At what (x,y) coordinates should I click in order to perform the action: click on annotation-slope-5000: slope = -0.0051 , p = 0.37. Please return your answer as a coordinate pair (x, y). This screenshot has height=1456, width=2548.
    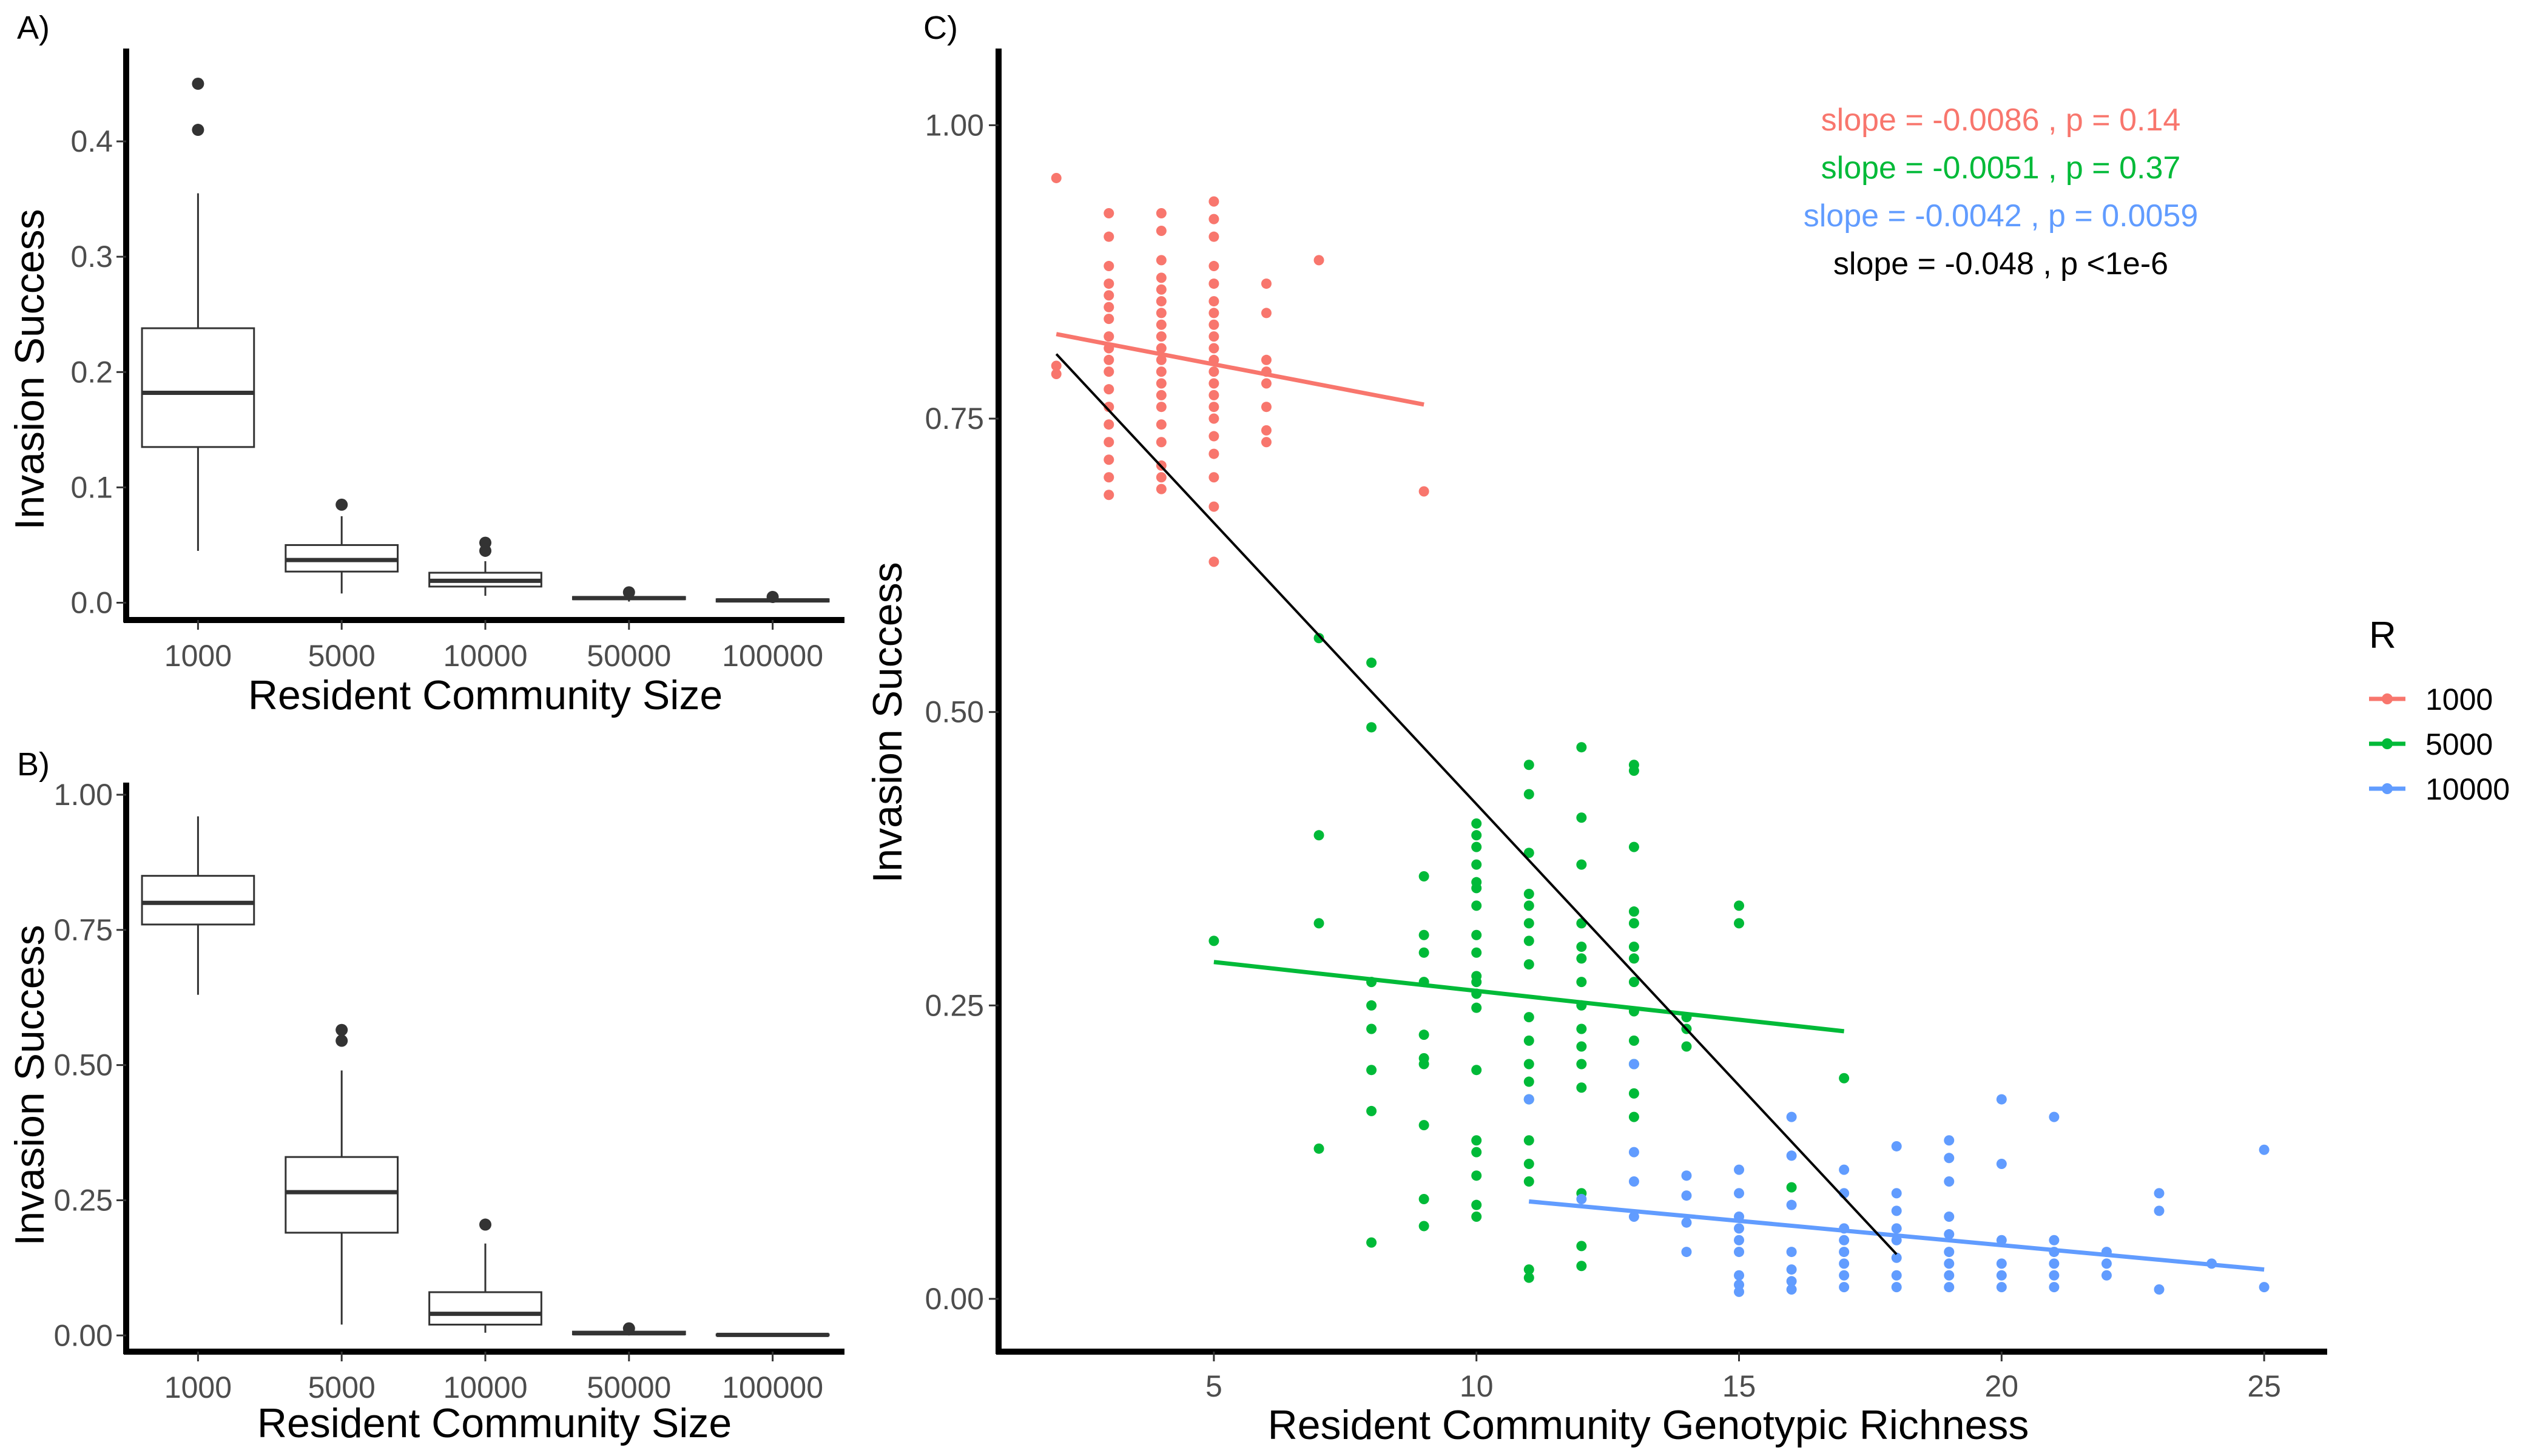
    Looking at the image, I should click on (2001, 168).